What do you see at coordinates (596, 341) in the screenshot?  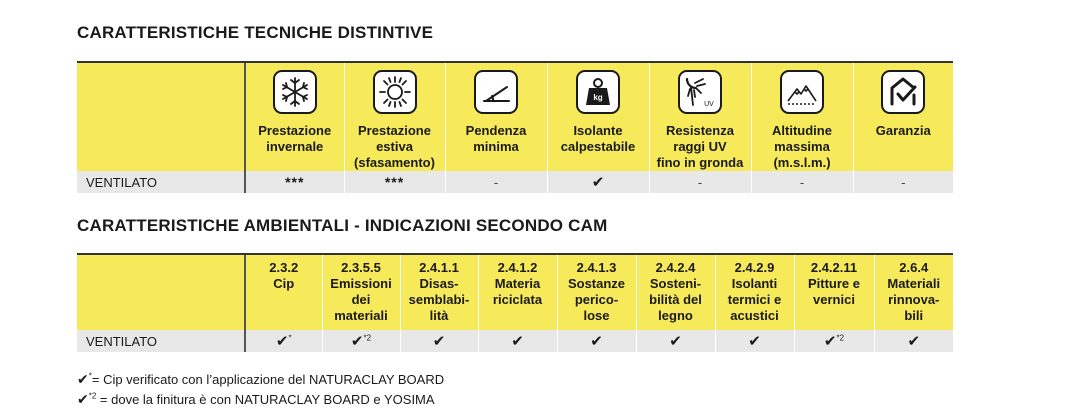 I see `cam-cell-4: ✔` at bounding box center [596, 341].